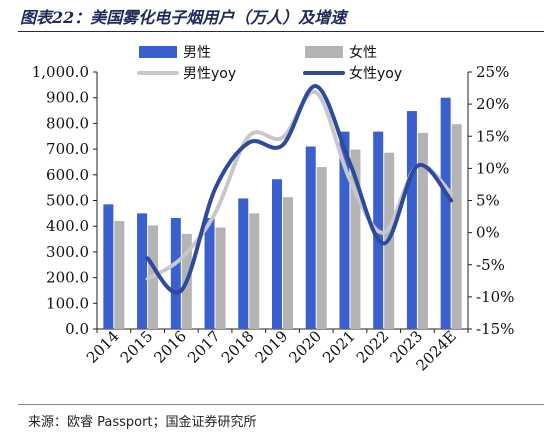 The height and width of the screenshot is (436, 560). I want to click on right-tick-label: 5%, so click(488, 201).